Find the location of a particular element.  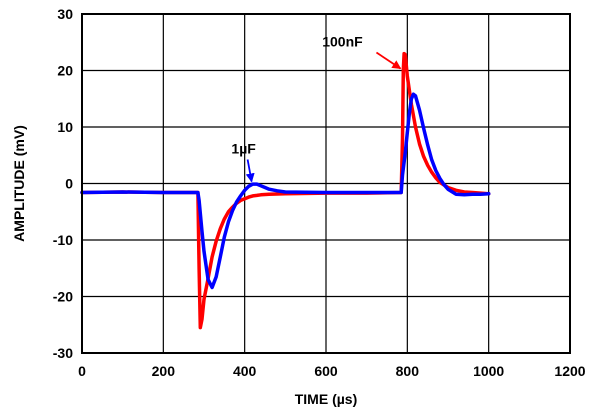

x-axis-tick-labels: 0 200 400 600 800 1000 1200 is located at coordinates (332, 371).